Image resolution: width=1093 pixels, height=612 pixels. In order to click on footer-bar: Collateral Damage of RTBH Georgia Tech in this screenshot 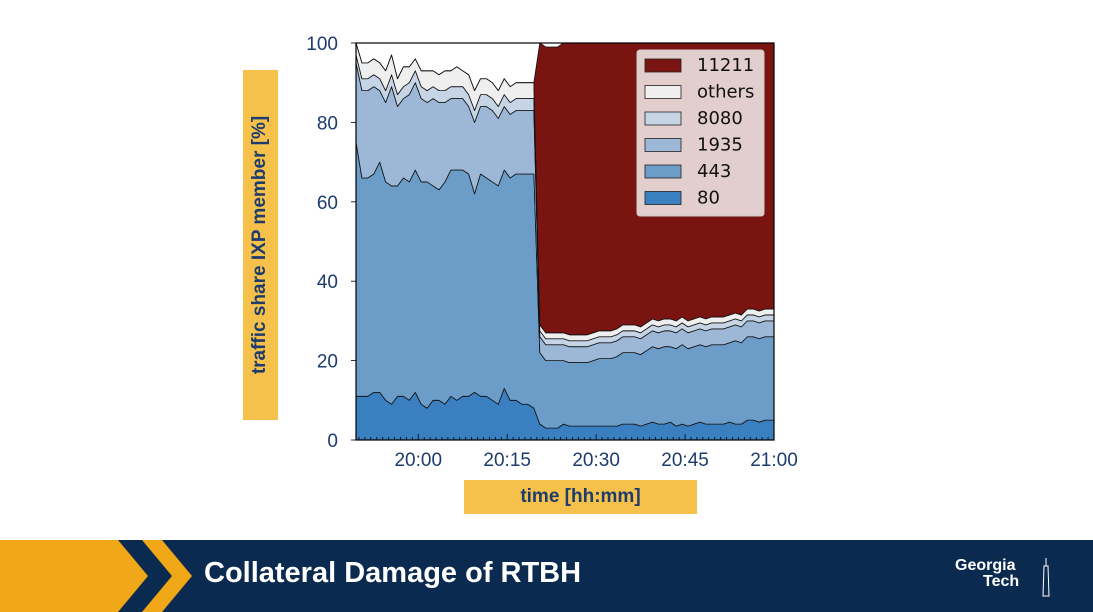, I will do `click(546, 576)`.